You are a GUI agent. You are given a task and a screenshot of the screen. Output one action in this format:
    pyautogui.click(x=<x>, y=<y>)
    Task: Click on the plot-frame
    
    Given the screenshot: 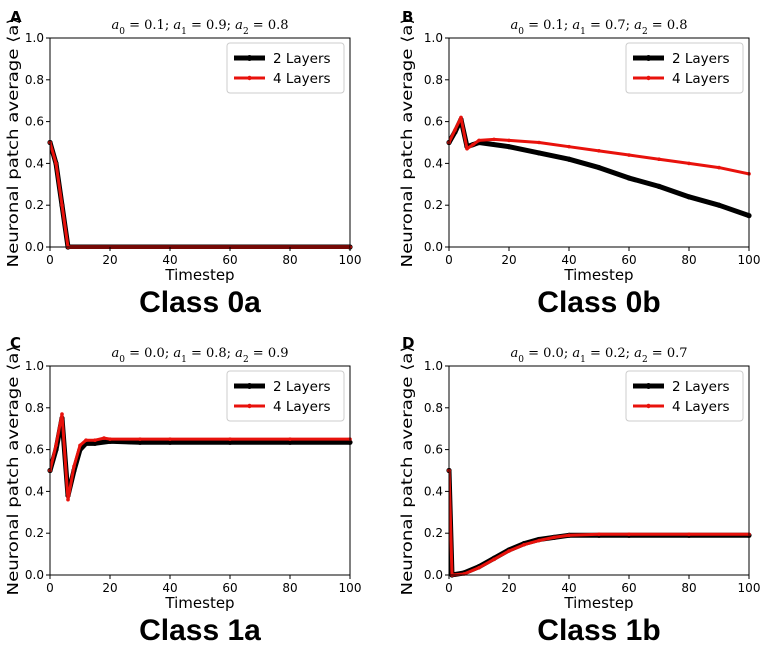 What is the action you would take?
    pyautogui.click(x=200, y=142)
    